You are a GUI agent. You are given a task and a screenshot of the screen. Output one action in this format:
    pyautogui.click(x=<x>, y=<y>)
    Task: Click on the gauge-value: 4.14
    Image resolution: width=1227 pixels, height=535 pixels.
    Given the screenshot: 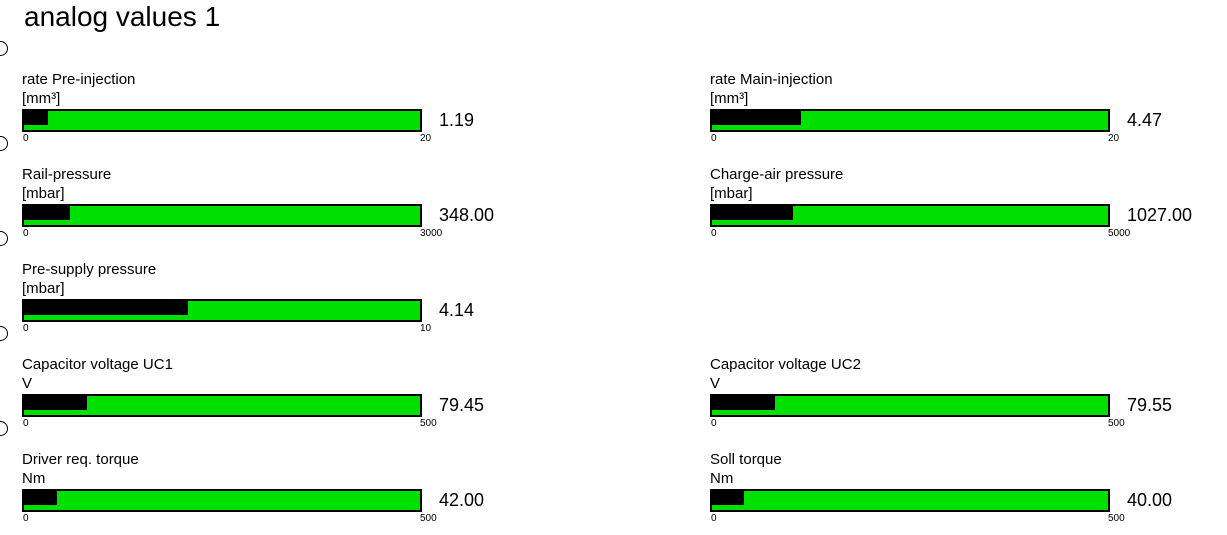 What is the action you would take?
    pyautogui.click(x=457, y=310)
    